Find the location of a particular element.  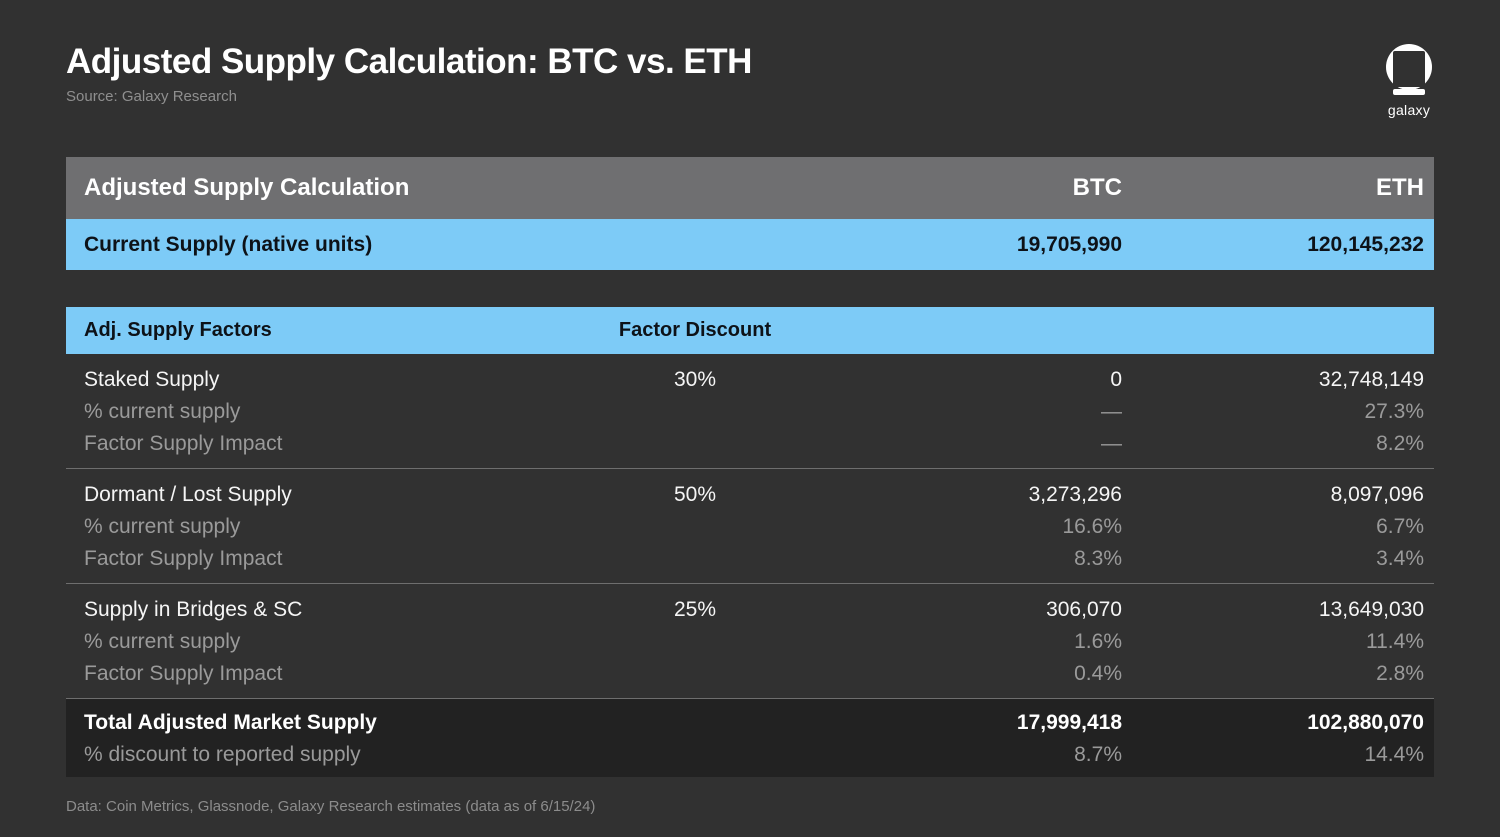

total-label: Total Adjusted Market Supply is located at coordinates (230, 722).